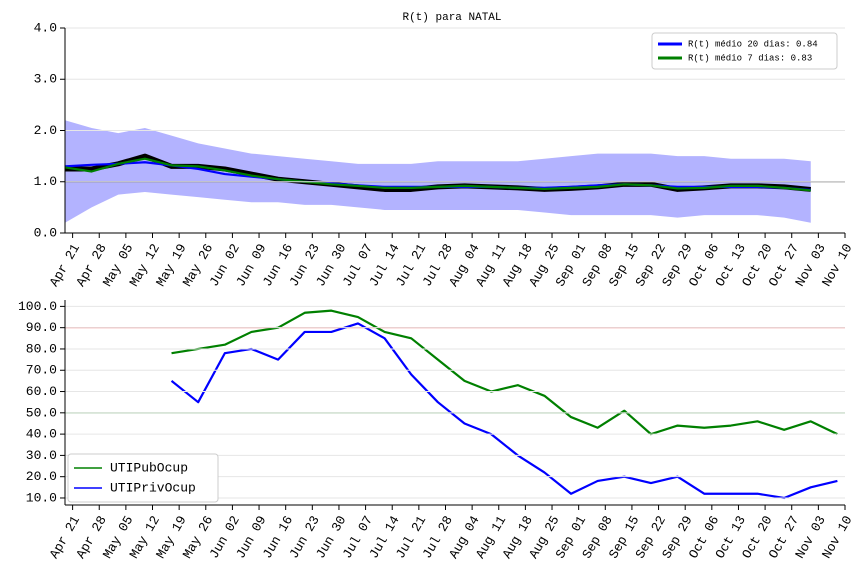 This screenshot has width=864, height=576. What do you see at coordinates (45, 130) in the screenshot?
I see `y-tick-label: 2.0` at bounding box center [45, 130].